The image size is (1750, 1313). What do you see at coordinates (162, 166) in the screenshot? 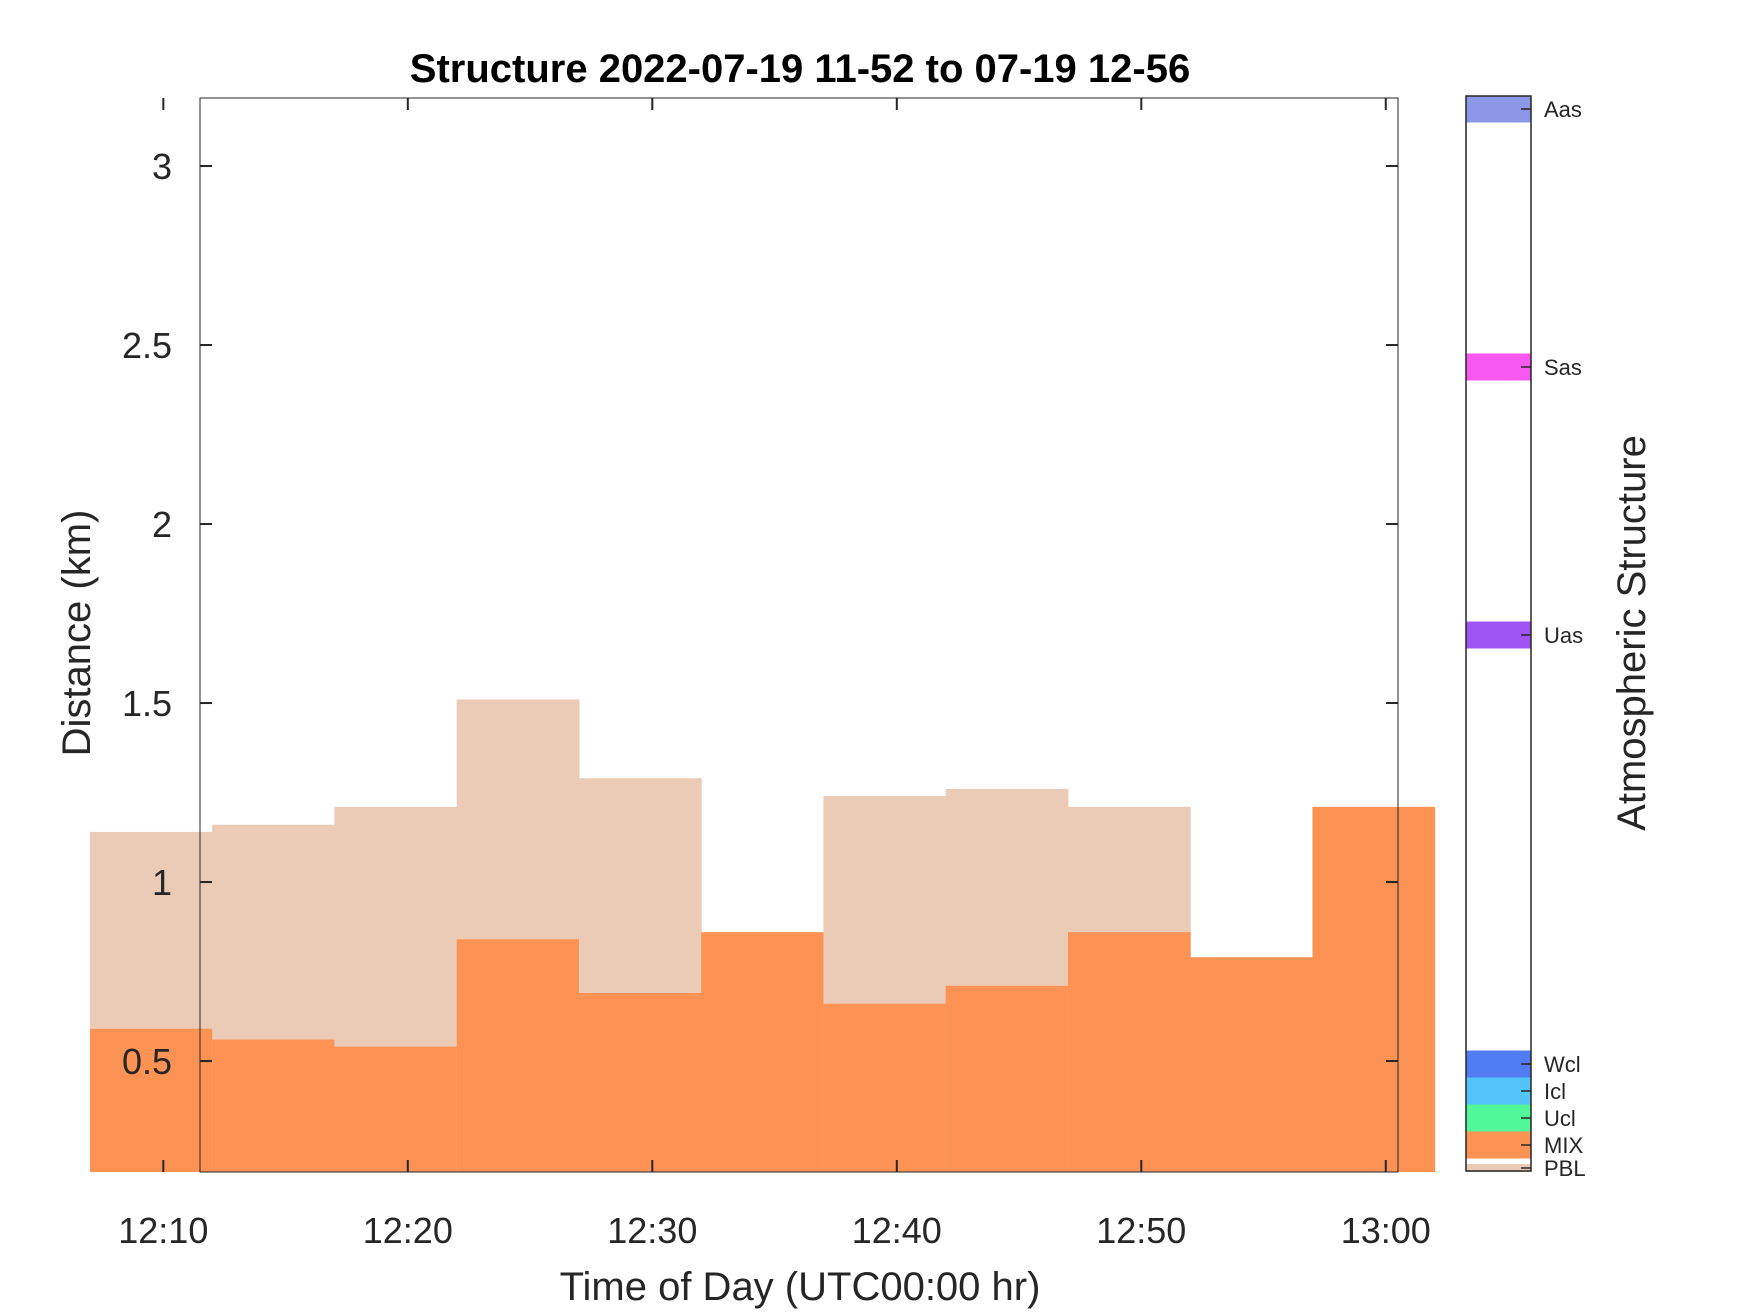
I see `y-tick-label: 3` at bounding box center [162, 166].